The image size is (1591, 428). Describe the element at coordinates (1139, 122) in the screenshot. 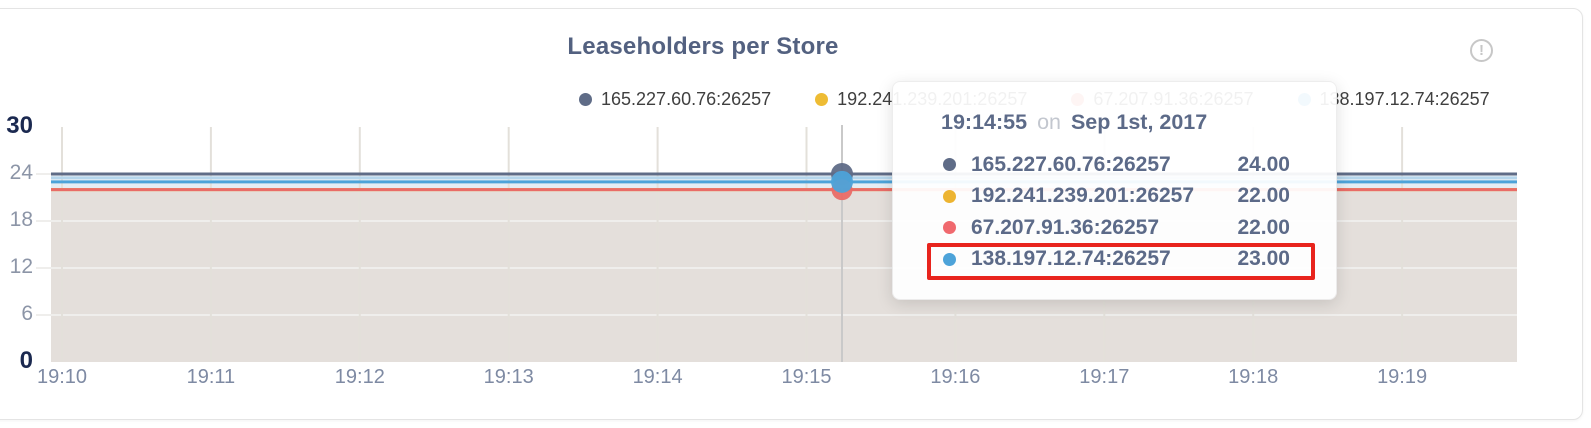

I see `tooltip-date: Sep 1st, 2017` at that location.